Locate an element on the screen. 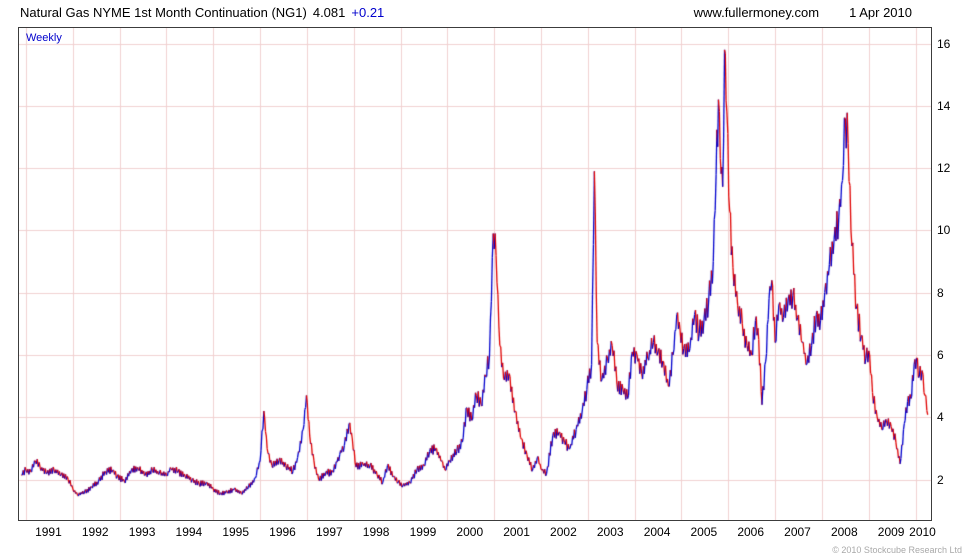  x-tick-label: 2004 is located at coordinates (657, 532).